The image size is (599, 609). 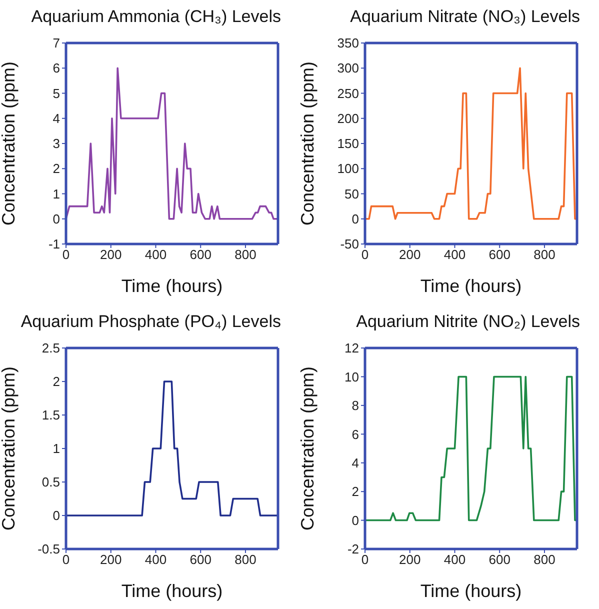 What do you see at coordinates (351, 348) in the screenshot?
I see `y-tick-label: 12` at bounding box center [351, 348].